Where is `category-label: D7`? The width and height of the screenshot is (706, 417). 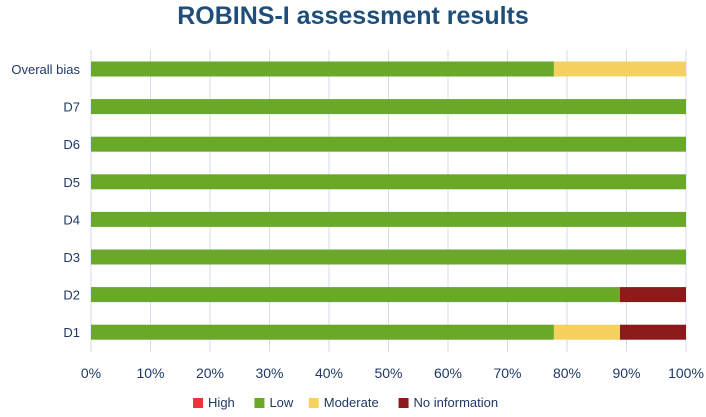 category-label: D7 is located at coordinates (71, 107).